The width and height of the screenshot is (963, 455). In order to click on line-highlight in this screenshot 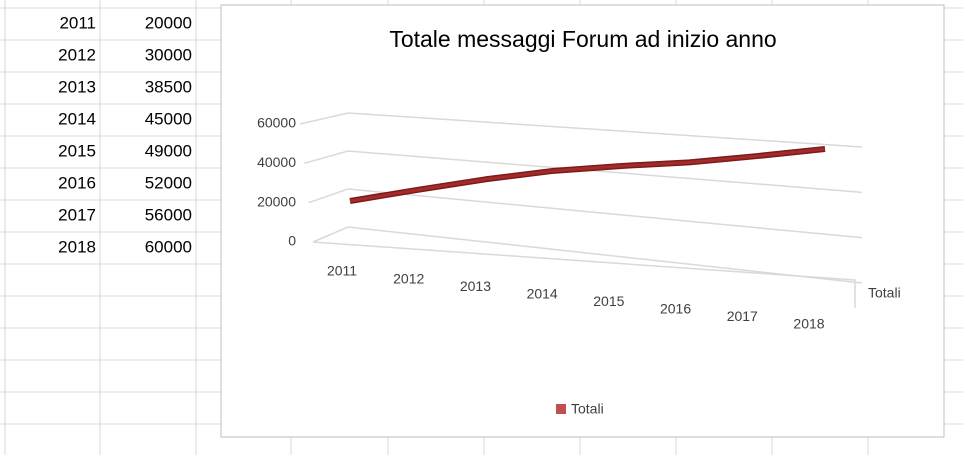, I will do `click(587, 175)`.